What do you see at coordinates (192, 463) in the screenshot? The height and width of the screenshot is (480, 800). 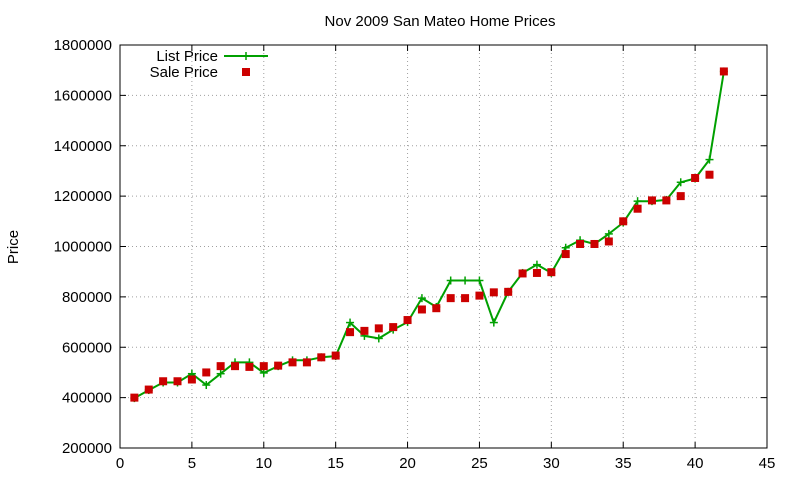 I see `x-tick-label: 5` at bounding box center [192, 463].